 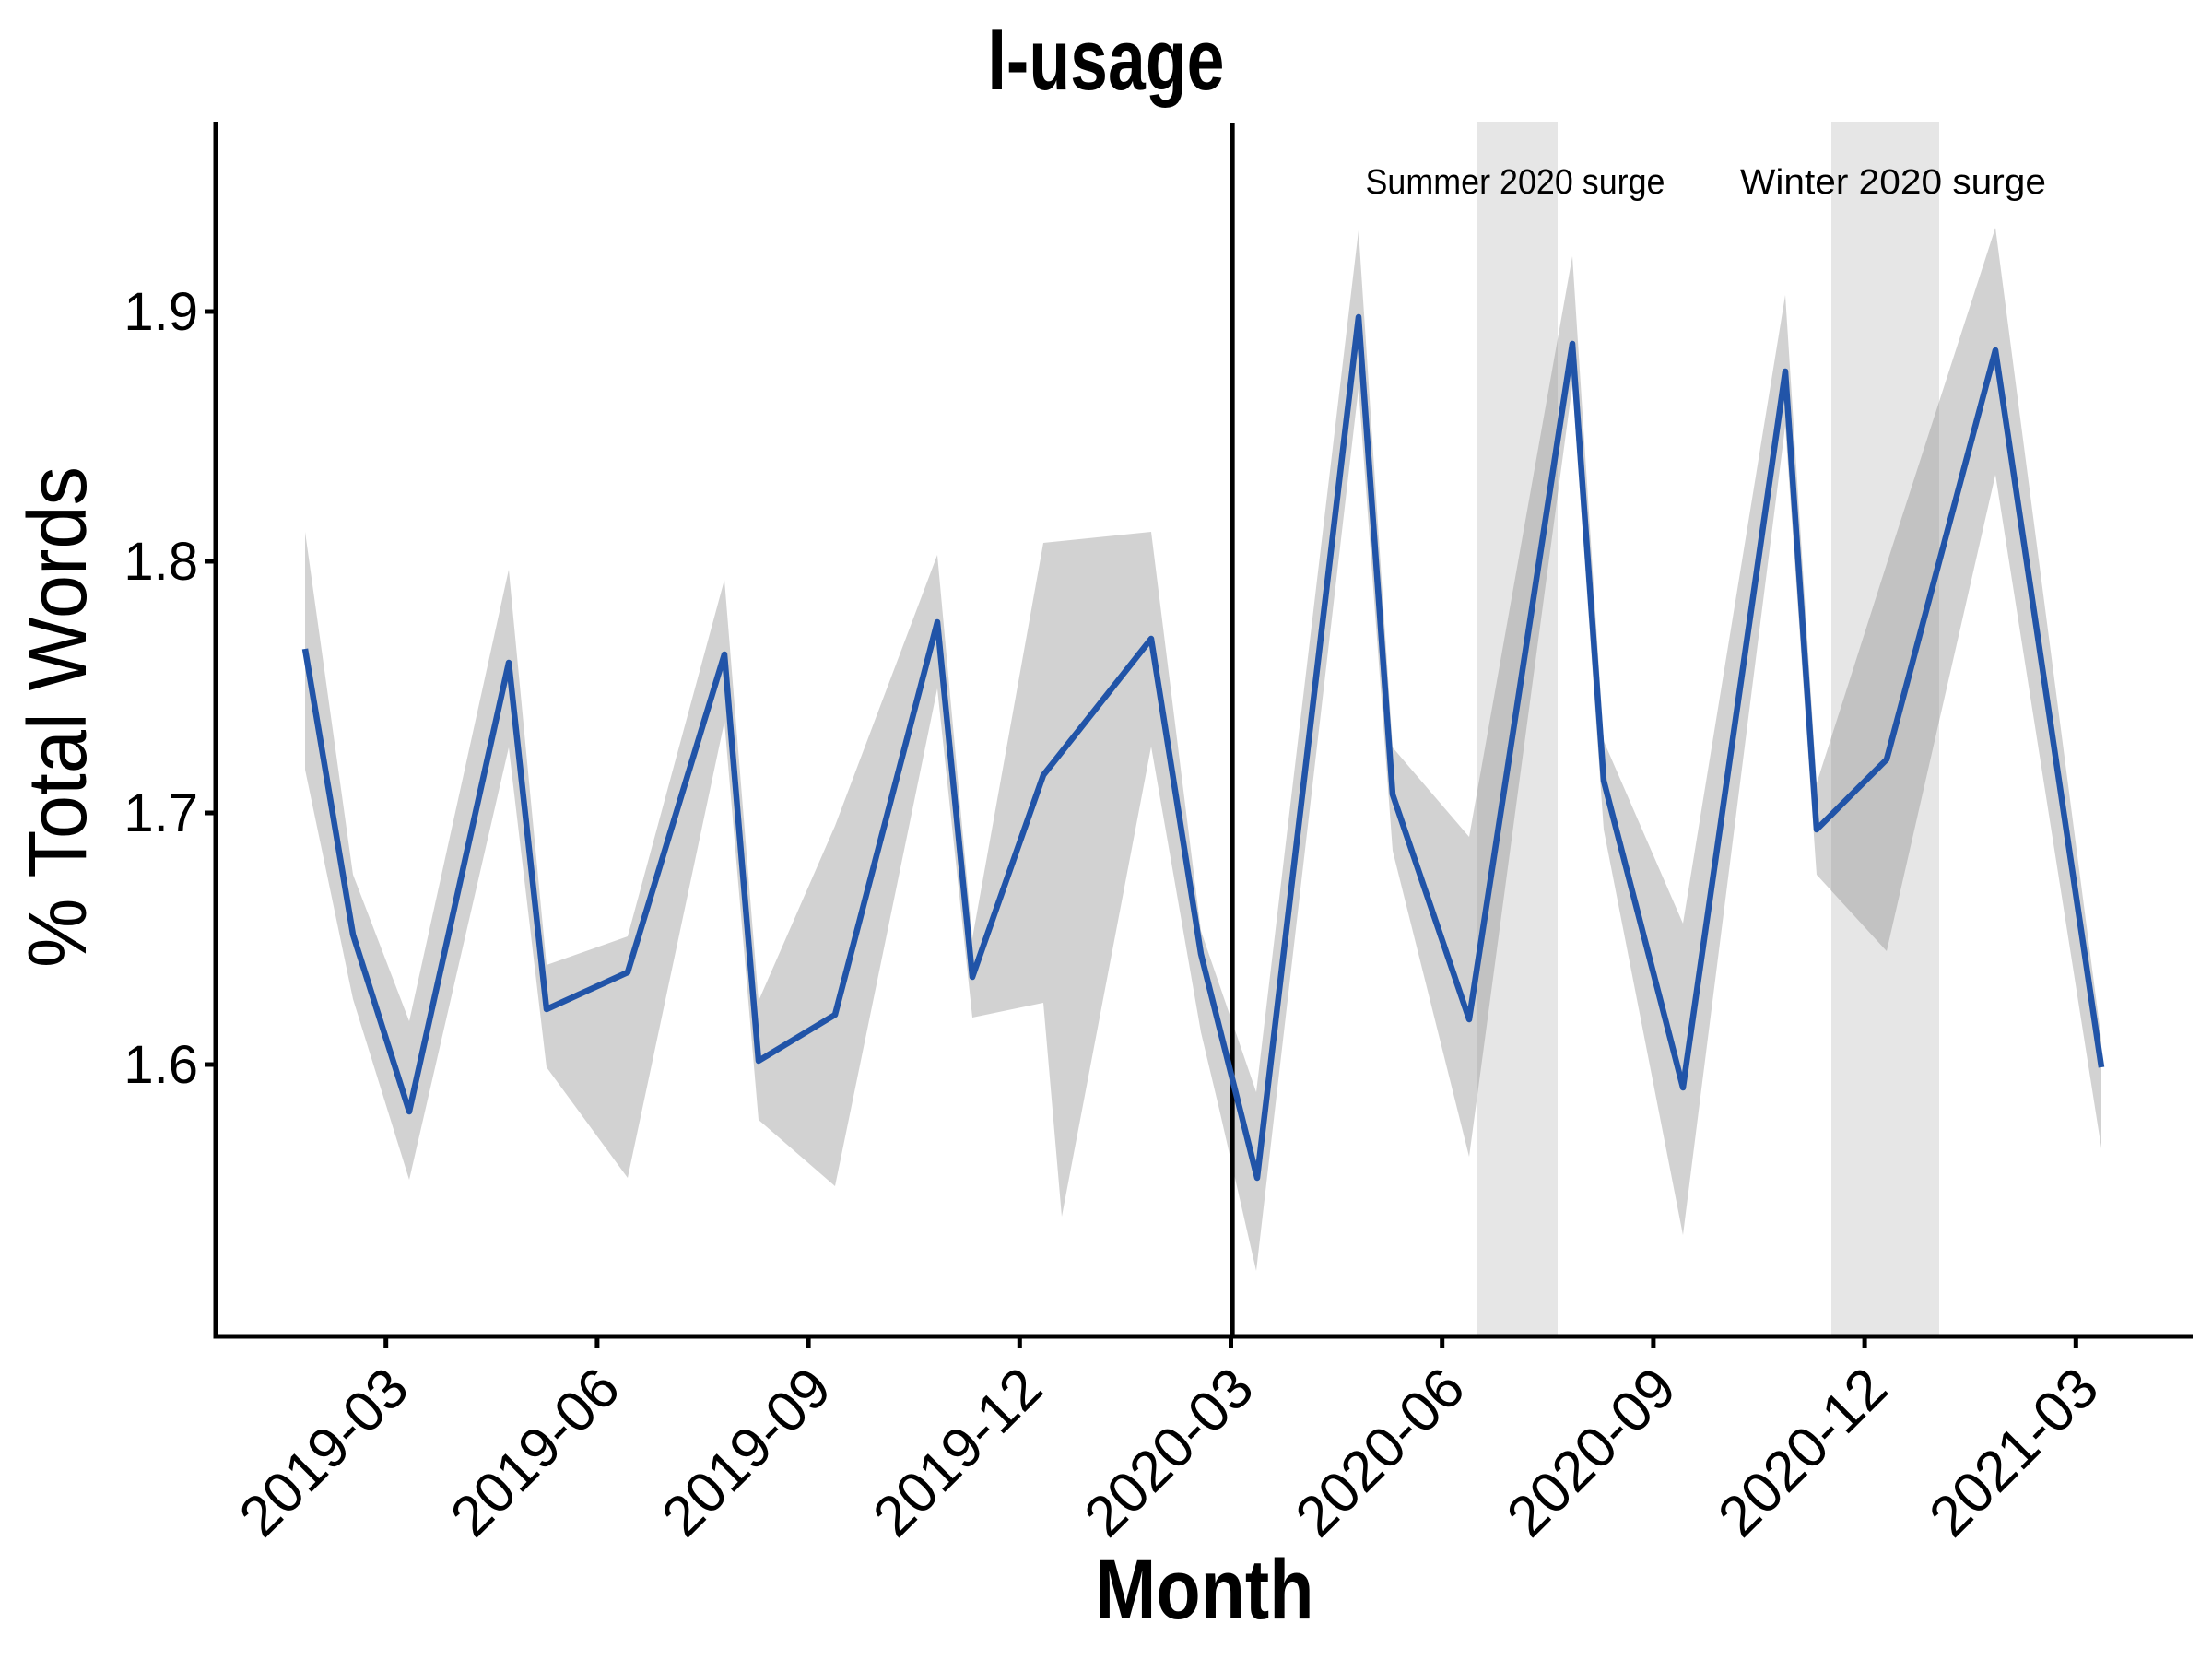 I want to click on svg-text: Summer 2020 surge, so click(x=1515, y=182).